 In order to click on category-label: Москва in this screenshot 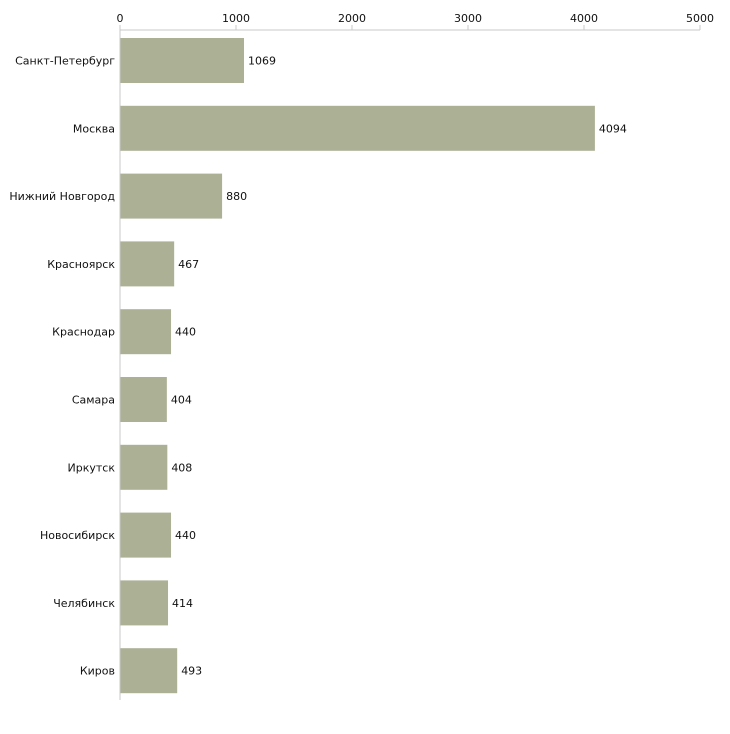, I will do `click(94, 128)`.